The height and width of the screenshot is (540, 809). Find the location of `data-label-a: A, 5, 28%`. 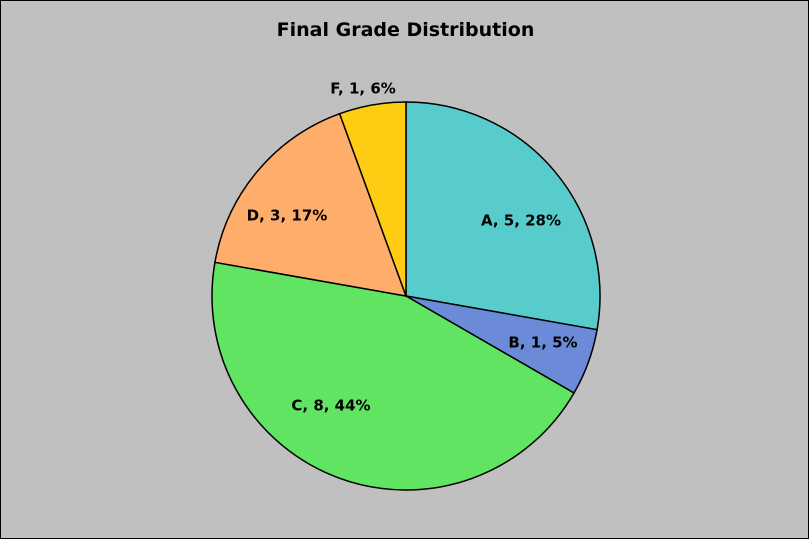

data-label-a: A, 5, 28% is located at coordinates (521, 221).